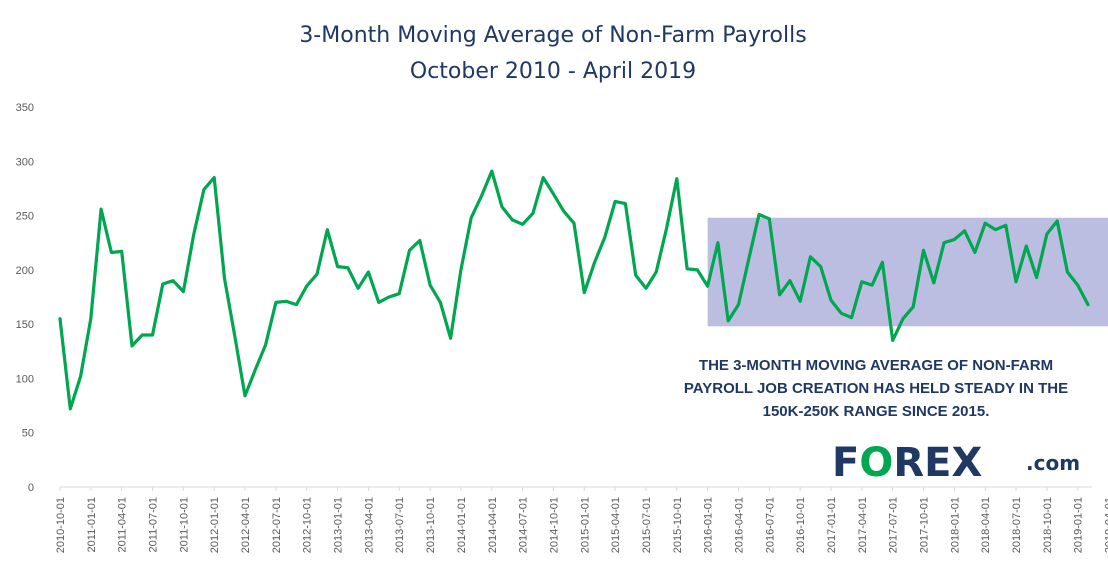 The image size is (1108, 580). I want to click on y-tick-label: 150, so click(25, 325).